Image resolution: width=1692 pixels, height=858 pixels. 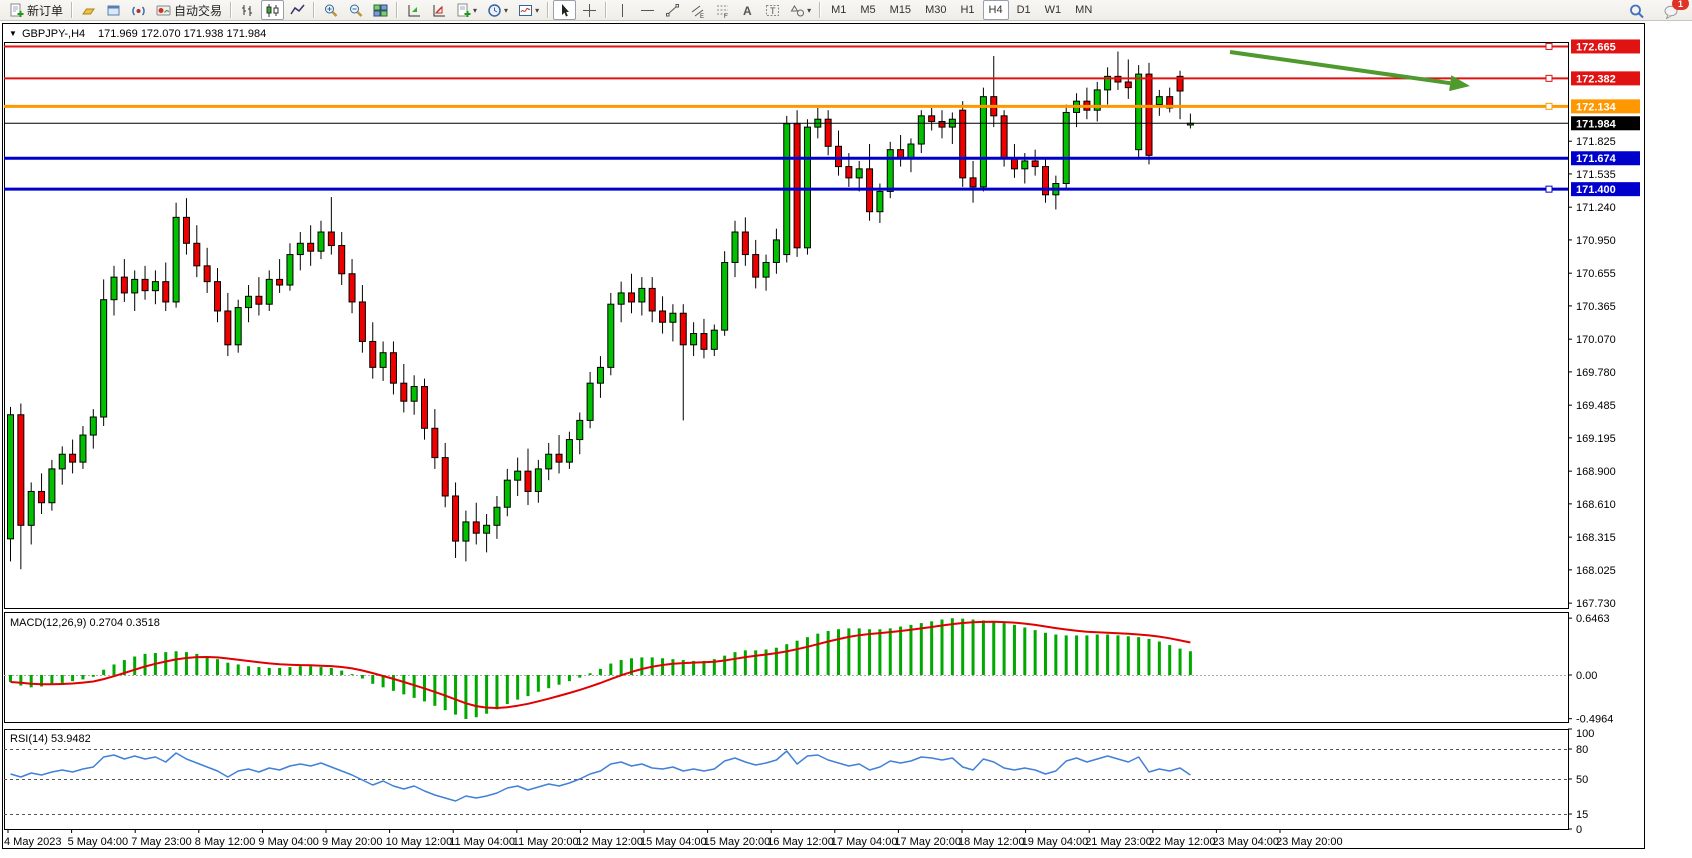 I want to click on indicator-remove-button, so click(x=438, y=10).